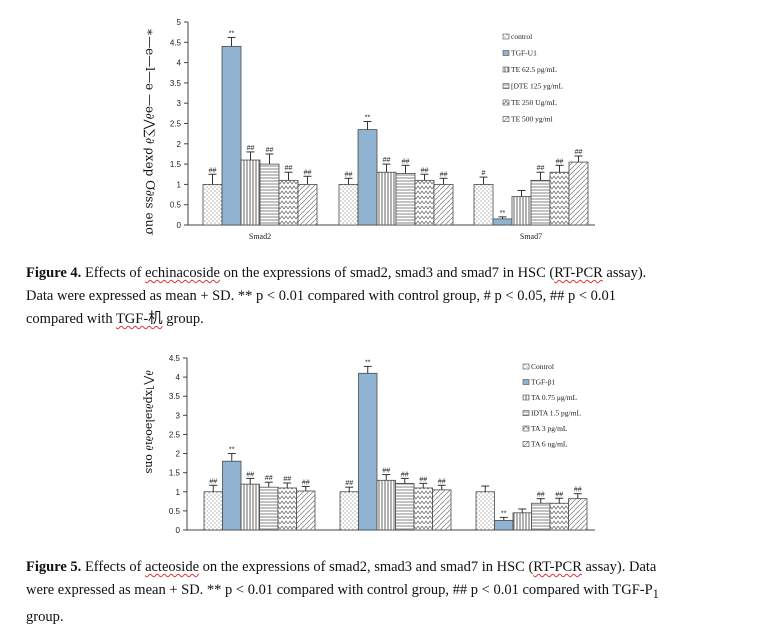  What do you see at coordinates (45, 616) in the screenshot?
I see `figure5-caption-line3: group.` at bounding box center [45, 616].